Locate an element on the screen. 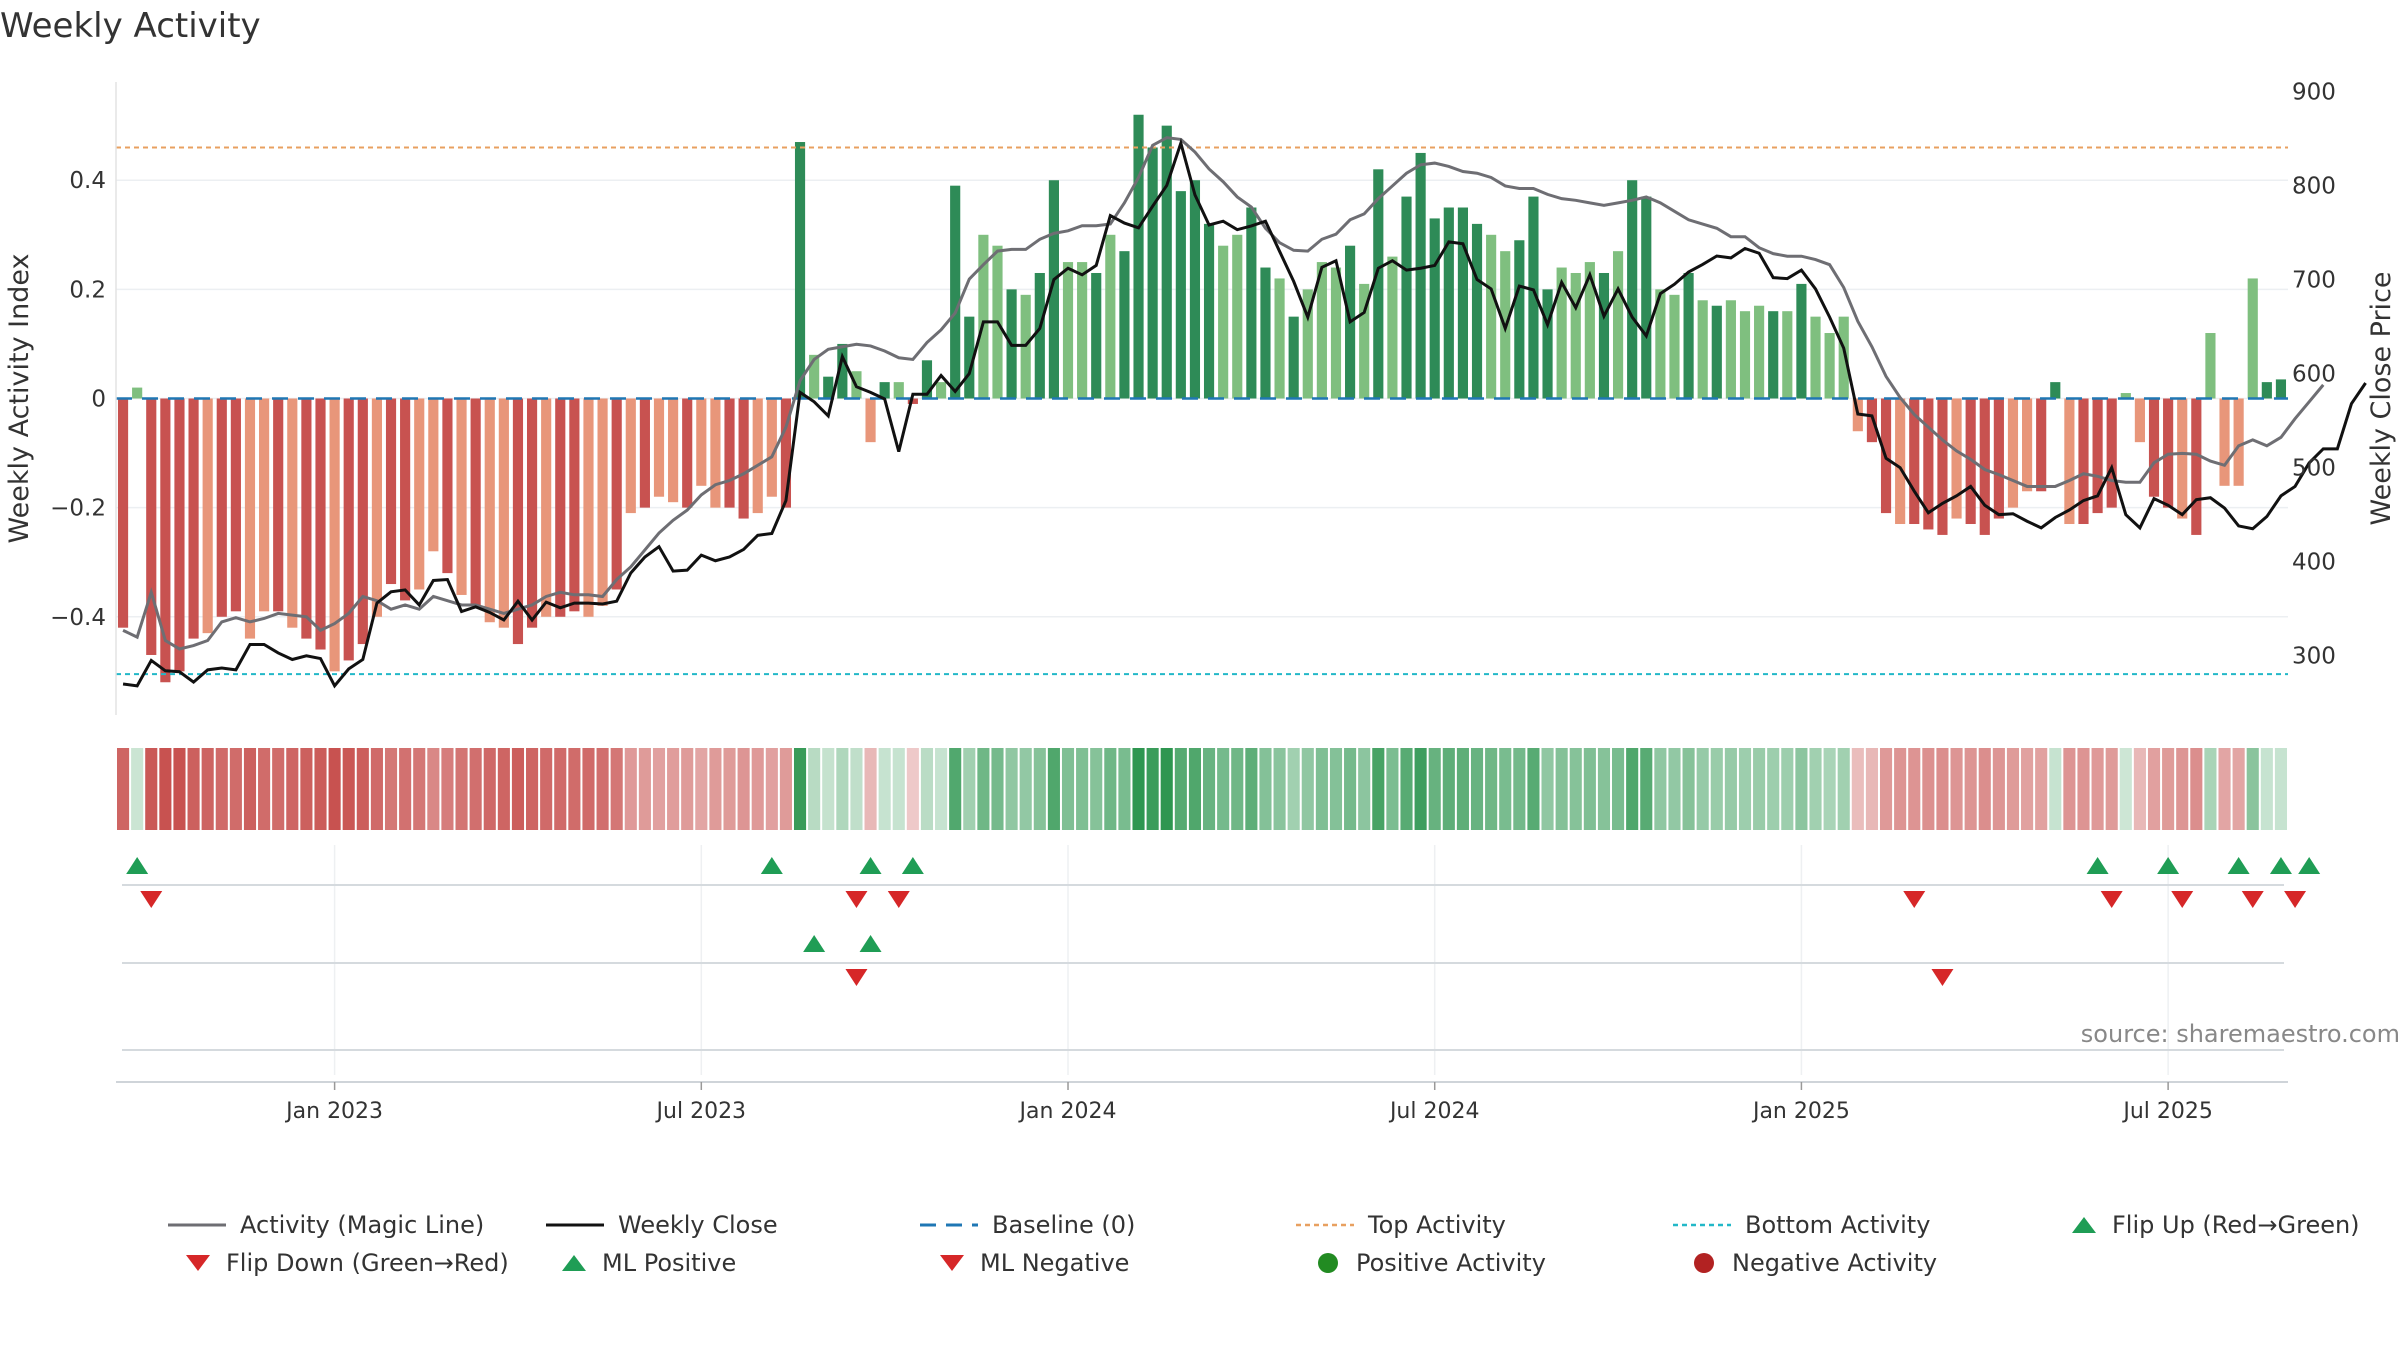 The width and height of the screenshot is (2400, 1350). y2-tick-label: 500 is located at coordinates (2314, 469).